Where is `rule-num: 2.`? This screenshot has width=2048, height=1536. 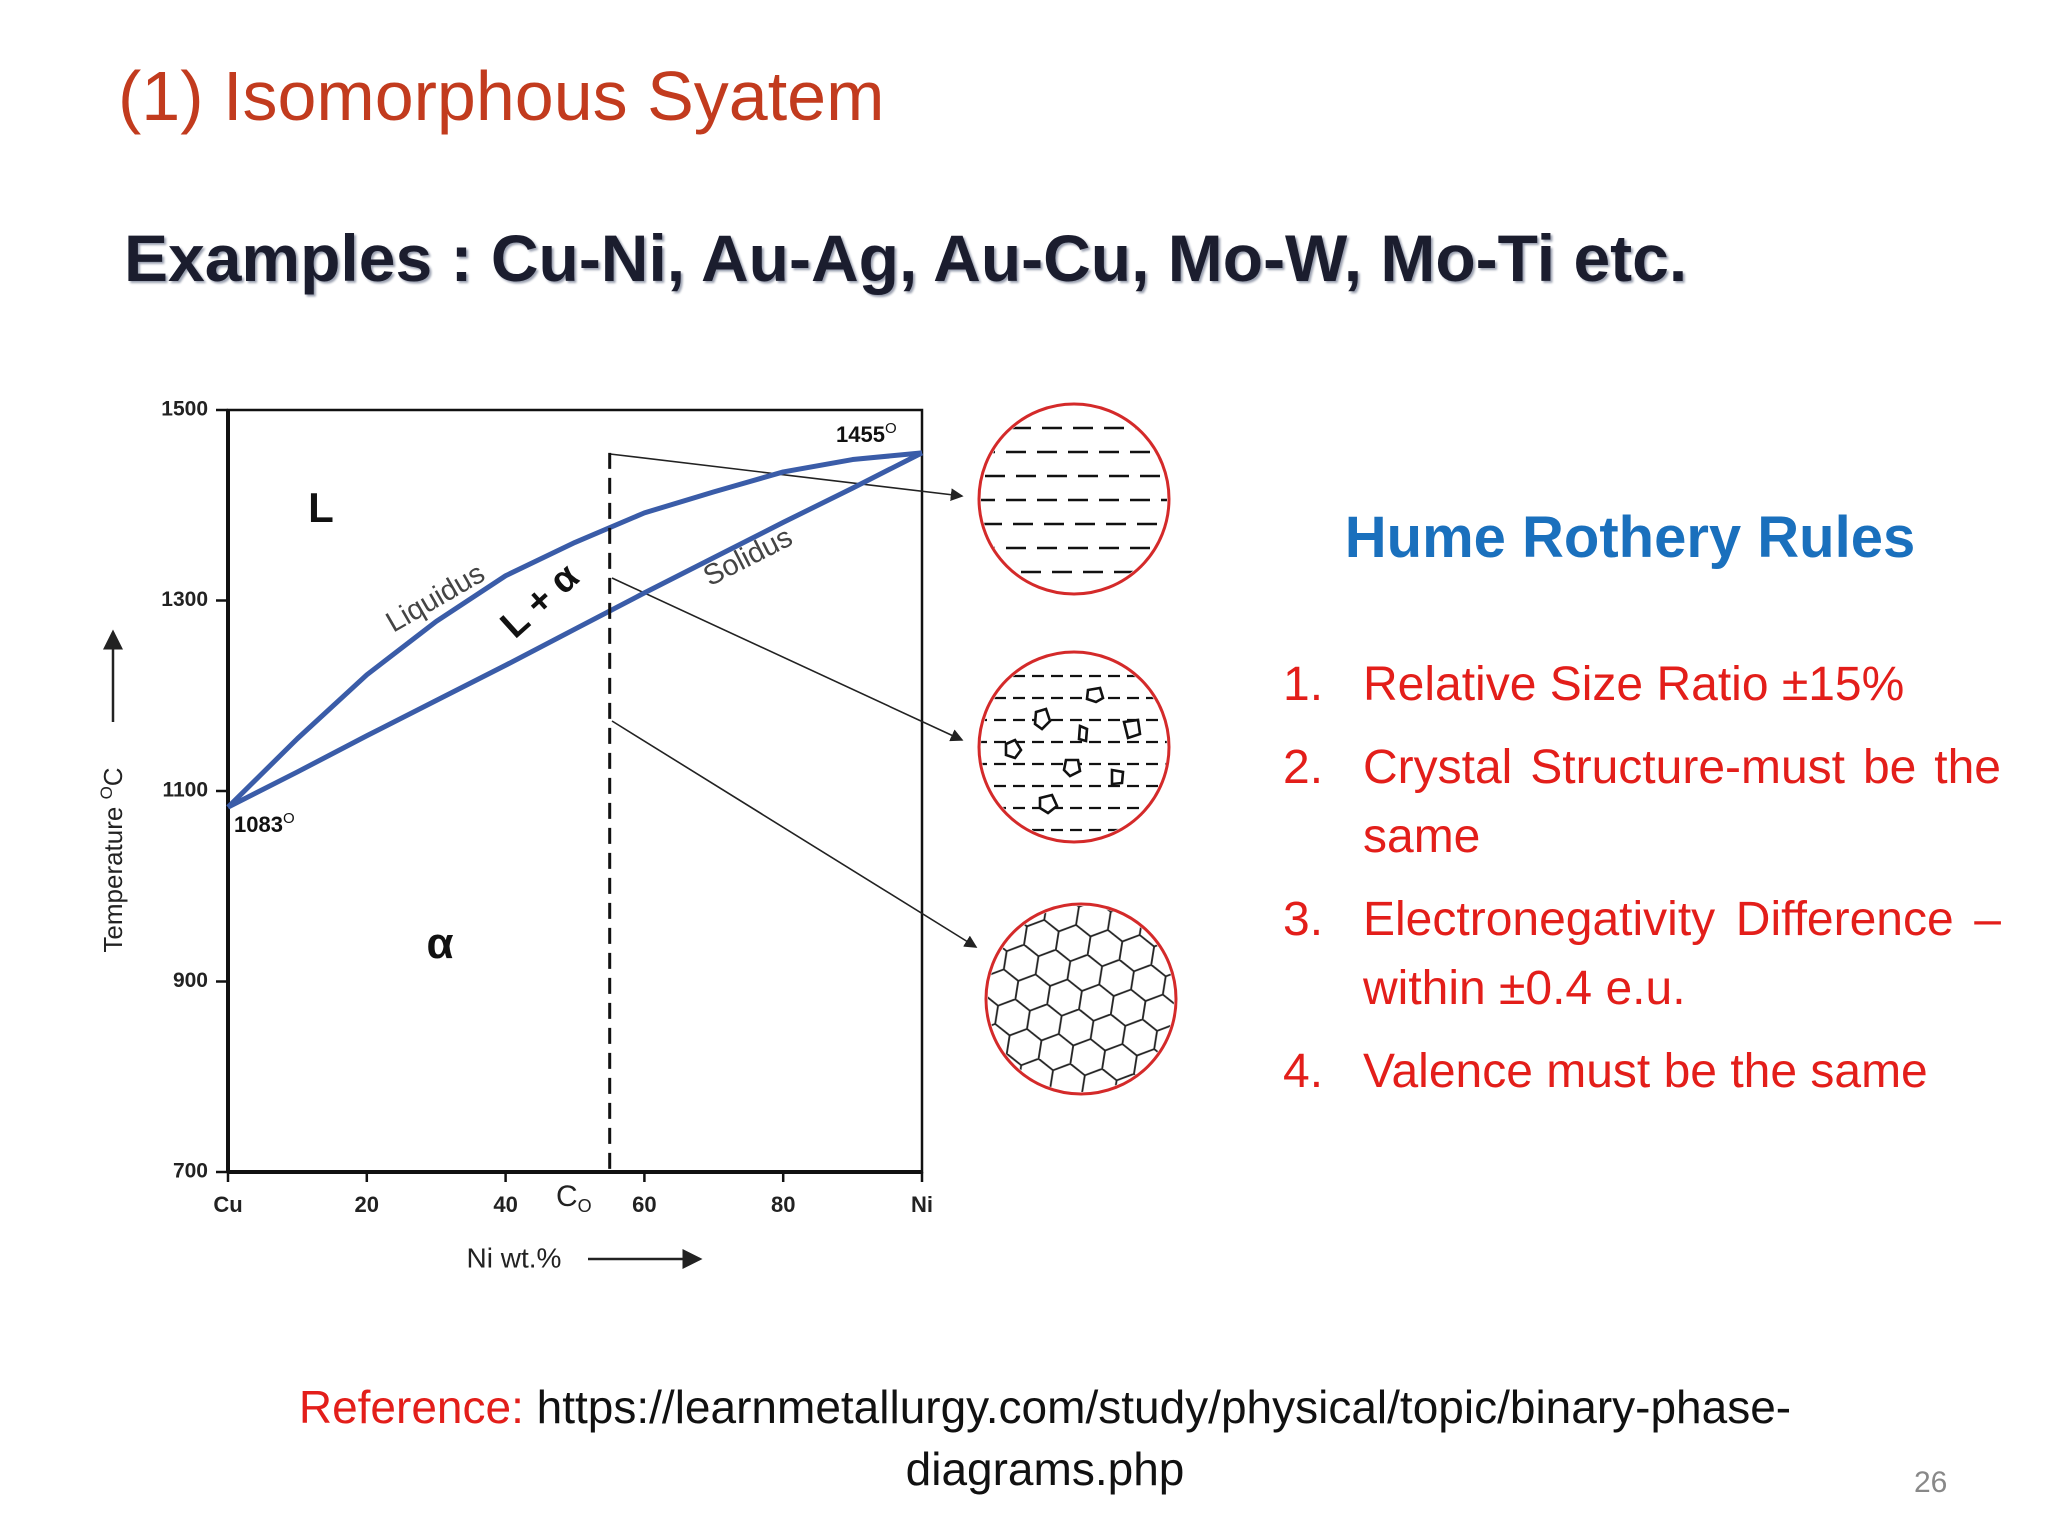
rule-num: 2. is located at coordinates (1303, 767).